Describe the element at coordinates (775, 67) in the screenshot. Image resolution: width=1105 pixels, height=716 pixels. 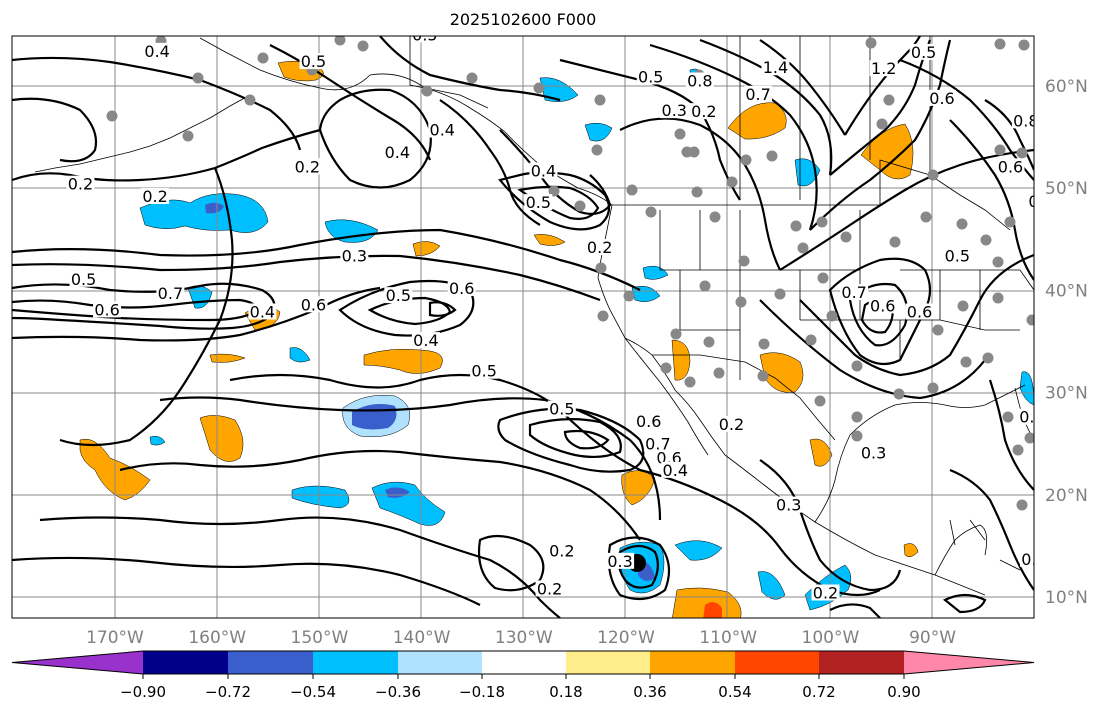
I see `contour-label: 1.4` at that location.